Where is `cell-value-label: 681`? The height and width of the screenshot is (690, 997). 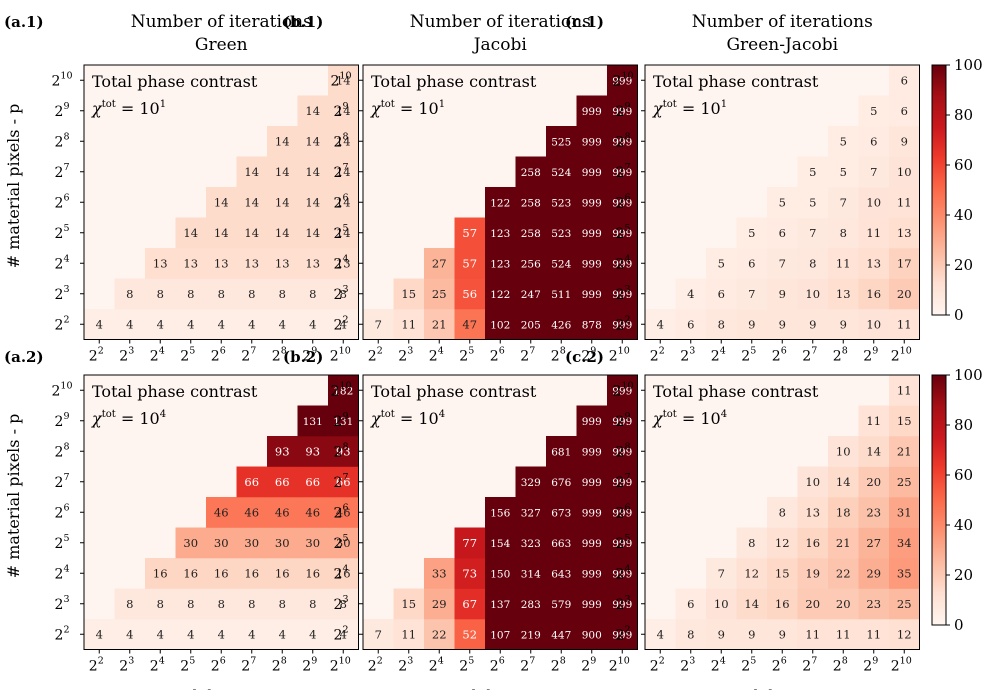
cell-value-label: 681 is located at coordinates (561, 452).